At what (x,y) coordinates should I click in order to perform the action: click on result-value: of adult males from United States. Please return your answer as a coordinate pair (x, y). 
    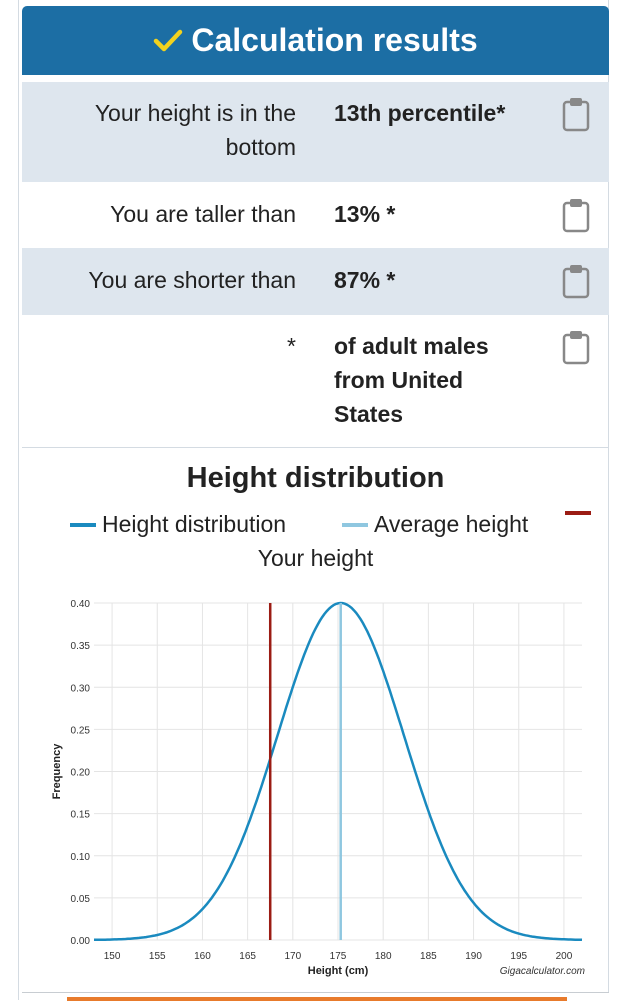
    Looking at the image, I should click on (434, 380).